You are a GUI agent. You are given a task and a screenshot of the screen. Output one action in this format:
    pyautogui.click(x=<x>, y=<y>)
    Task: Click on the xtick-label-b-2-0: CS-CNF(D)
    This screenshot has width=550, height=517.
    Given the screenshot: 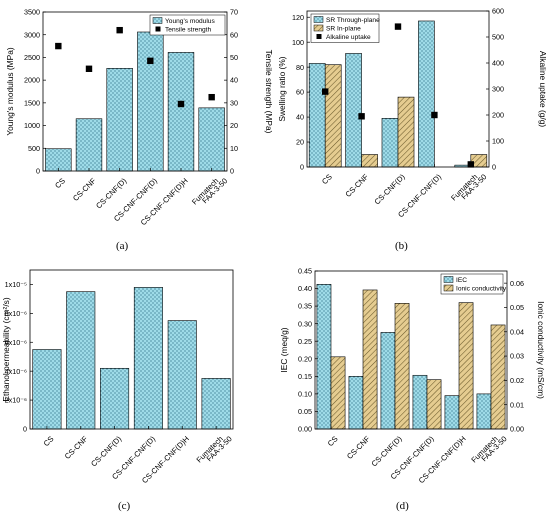 What is the action you would take?
    pyautogui.click(x=390, y=189)
    